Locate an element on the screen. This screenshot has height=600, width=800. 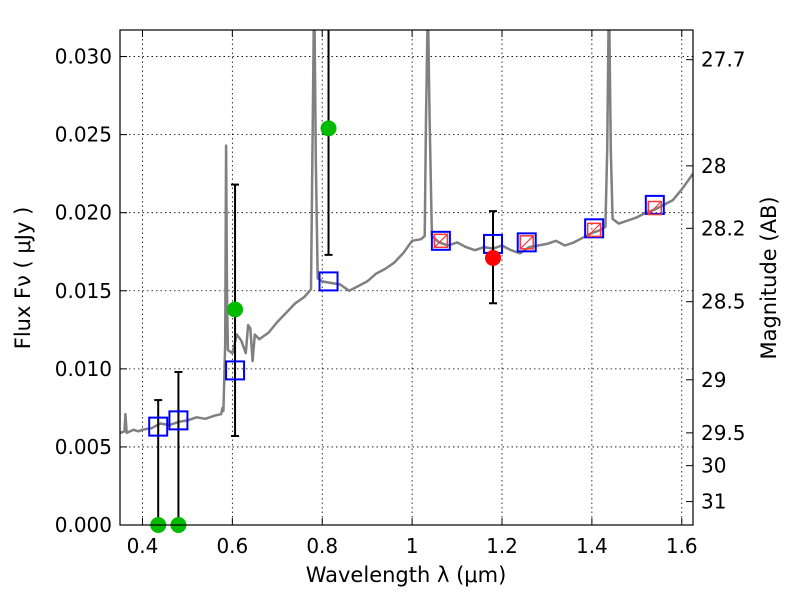
y-tick-label: 0.015 is located at coordinates (83, 291).